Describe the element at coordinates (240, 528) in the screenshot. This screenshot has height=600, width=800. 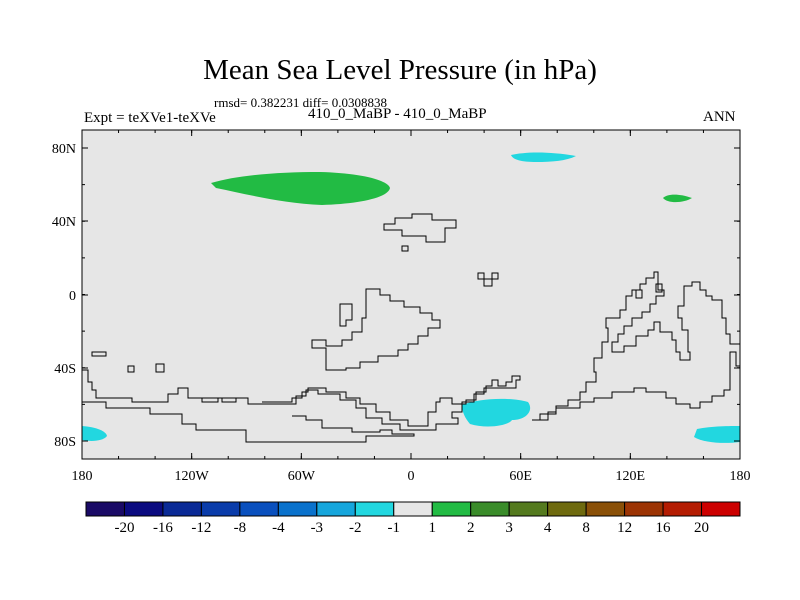
I see `colorbar-level-label: -8` at that location.